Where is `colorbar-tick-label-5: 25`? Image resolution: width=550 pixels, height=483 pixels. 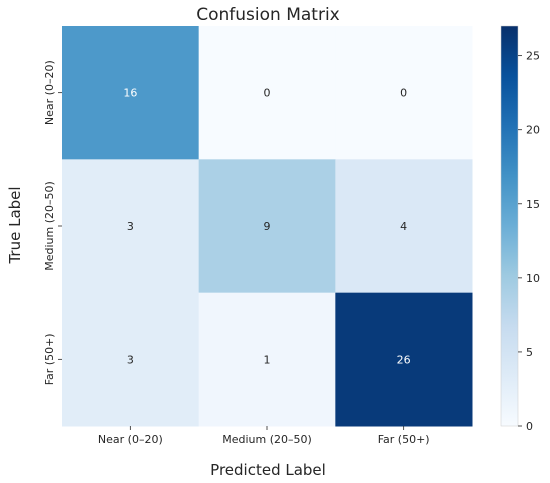 colorbar-tick-label-5: 25 is located at coordinates (533, 56).